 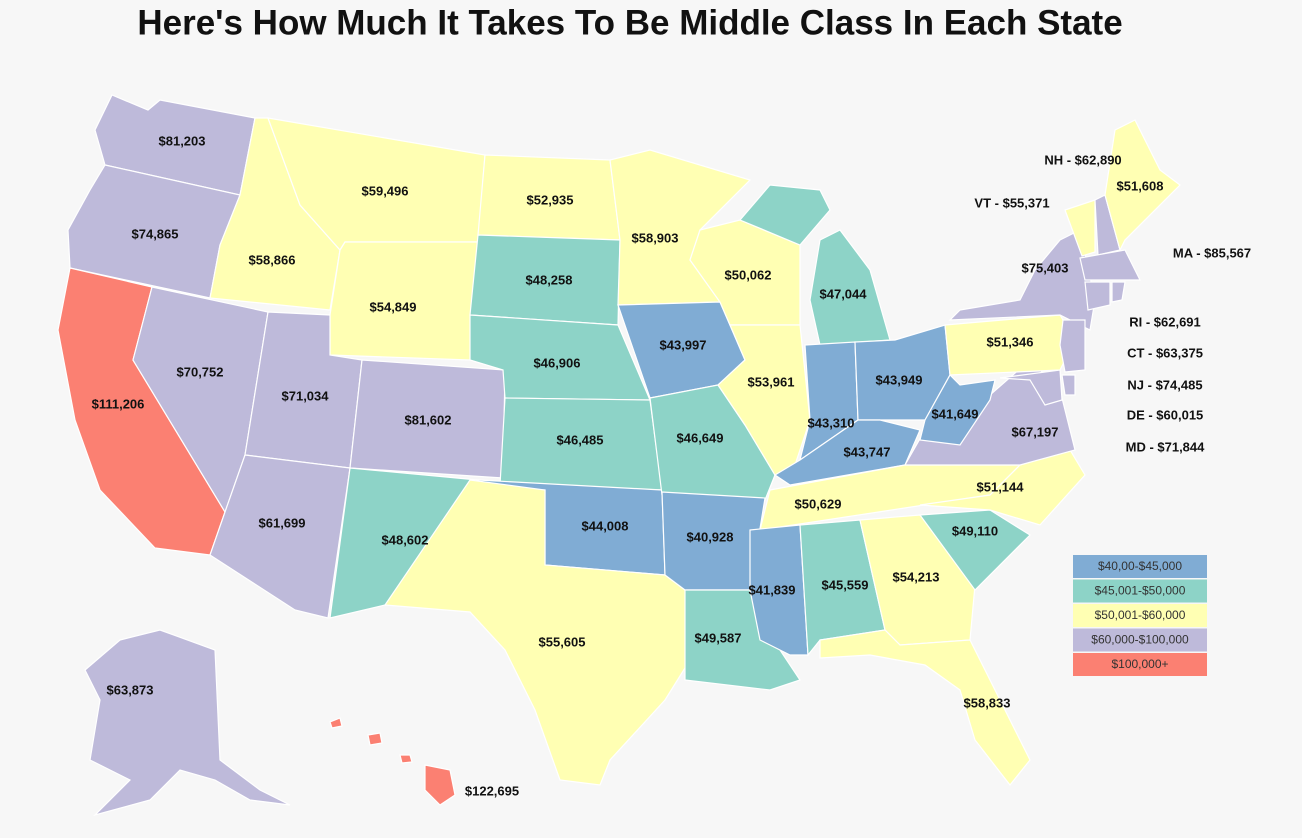 What do you see at coordinates (557, 362) in the screenshot?
I see `state-label: $46,906` at bounding box center [557, 362].